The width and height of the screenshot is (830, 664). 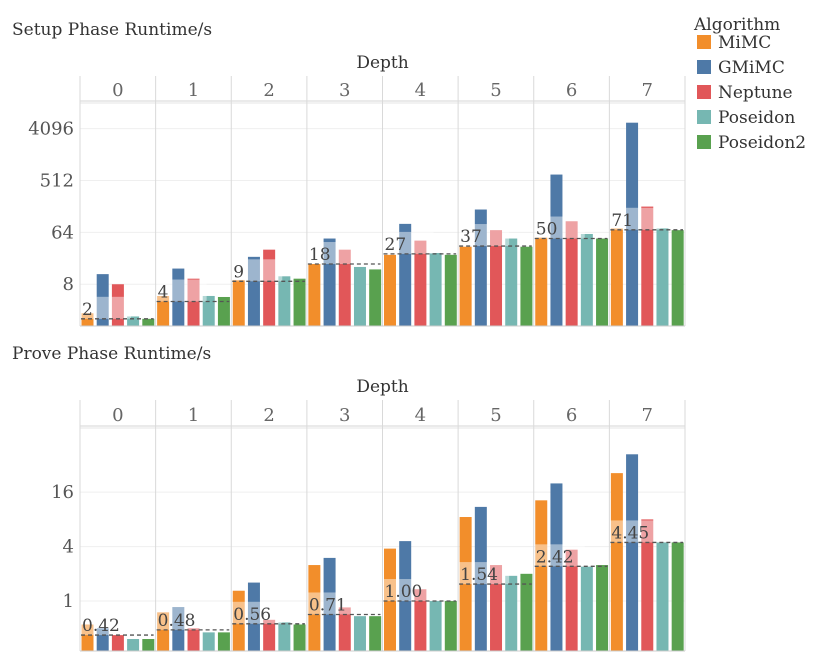 I want to click on reference-label: 37, so click(x=471, y=237).